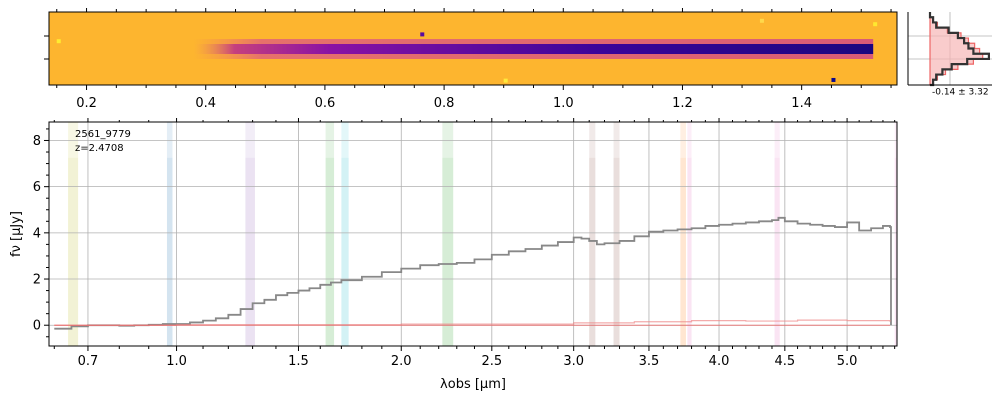 This screenshot has height=400, width=1000. I want to click on x-tick-label: 5.0, so click(847, 361).